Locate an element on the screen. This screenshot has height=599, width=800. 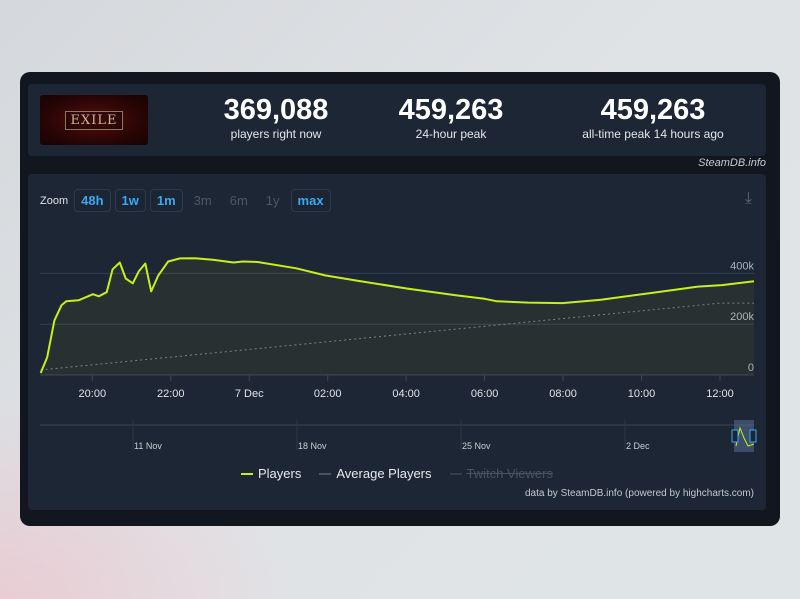
y-tick-label: 400k is located at coordinates (742, 266).